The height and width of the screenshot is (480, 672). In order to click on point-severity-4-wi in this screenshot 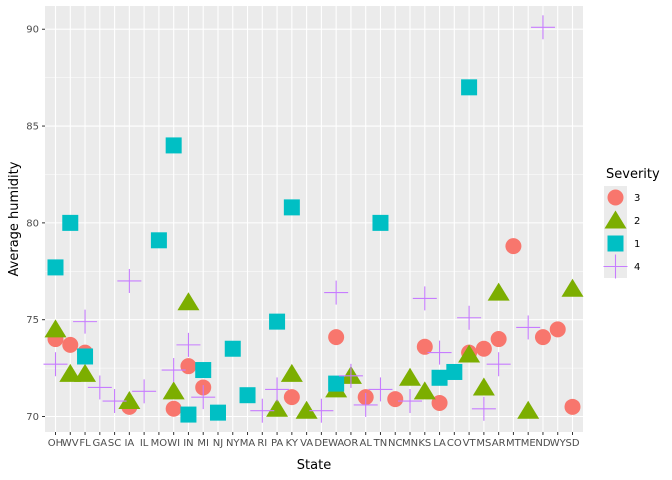, I will do `click(173, 370)`.